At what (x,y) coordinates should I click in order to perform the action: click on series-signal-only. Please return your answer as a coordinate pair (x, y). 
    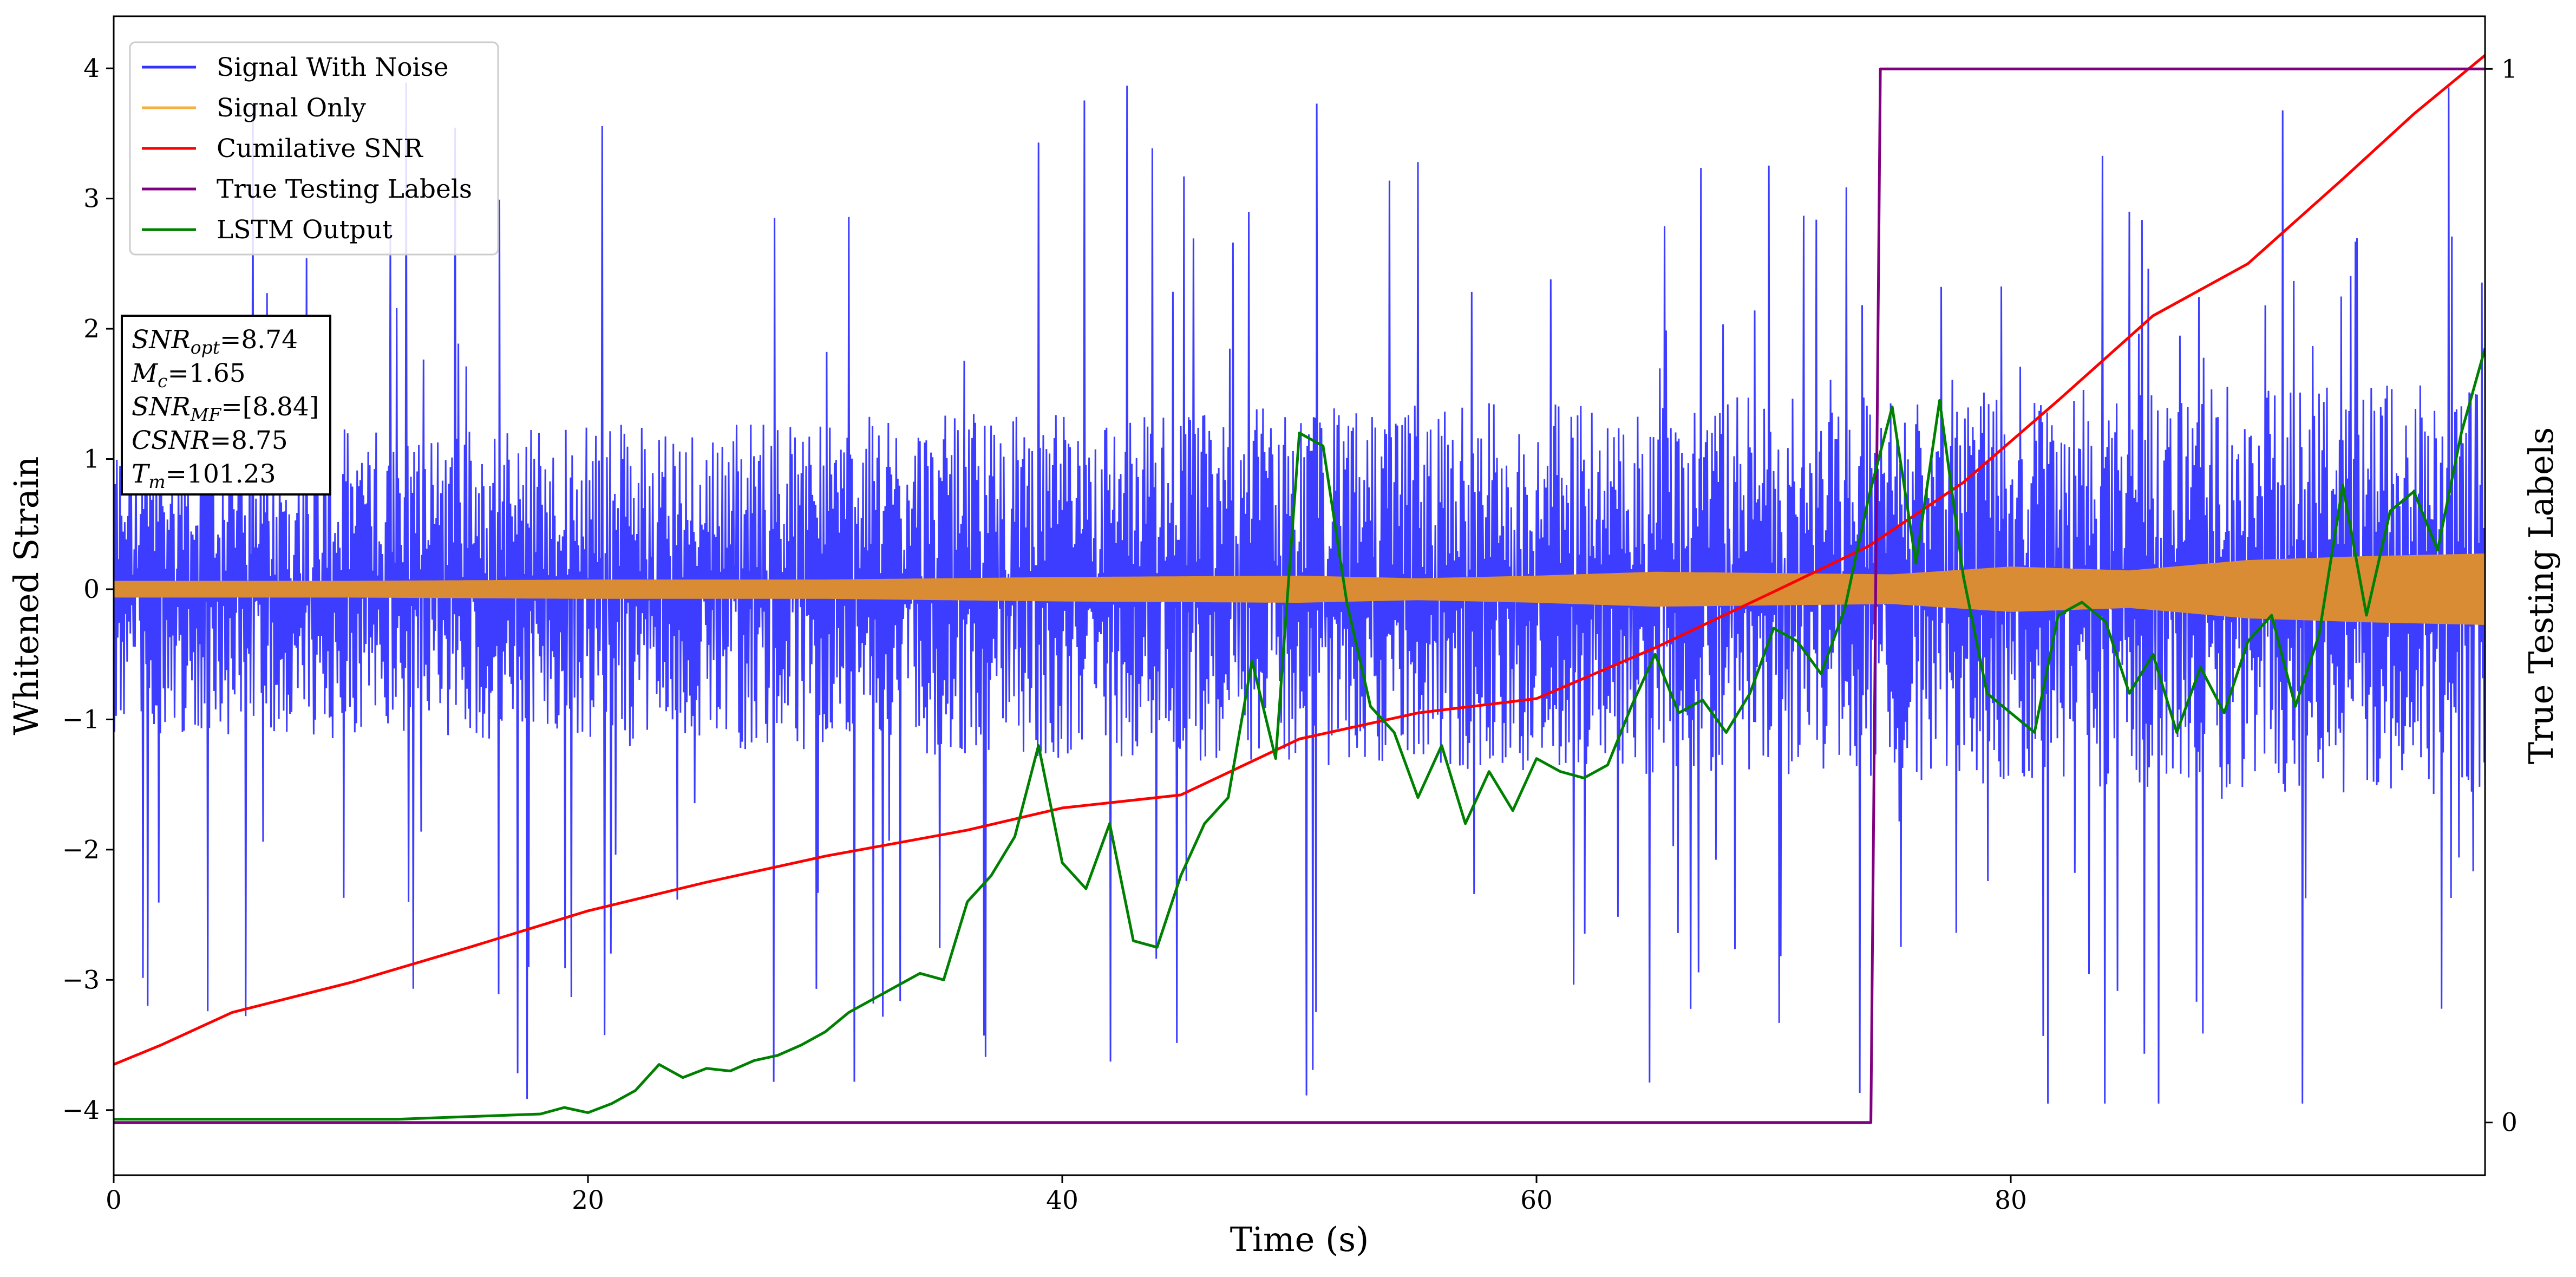
    Looking at the image, I should click on (1300, 589).